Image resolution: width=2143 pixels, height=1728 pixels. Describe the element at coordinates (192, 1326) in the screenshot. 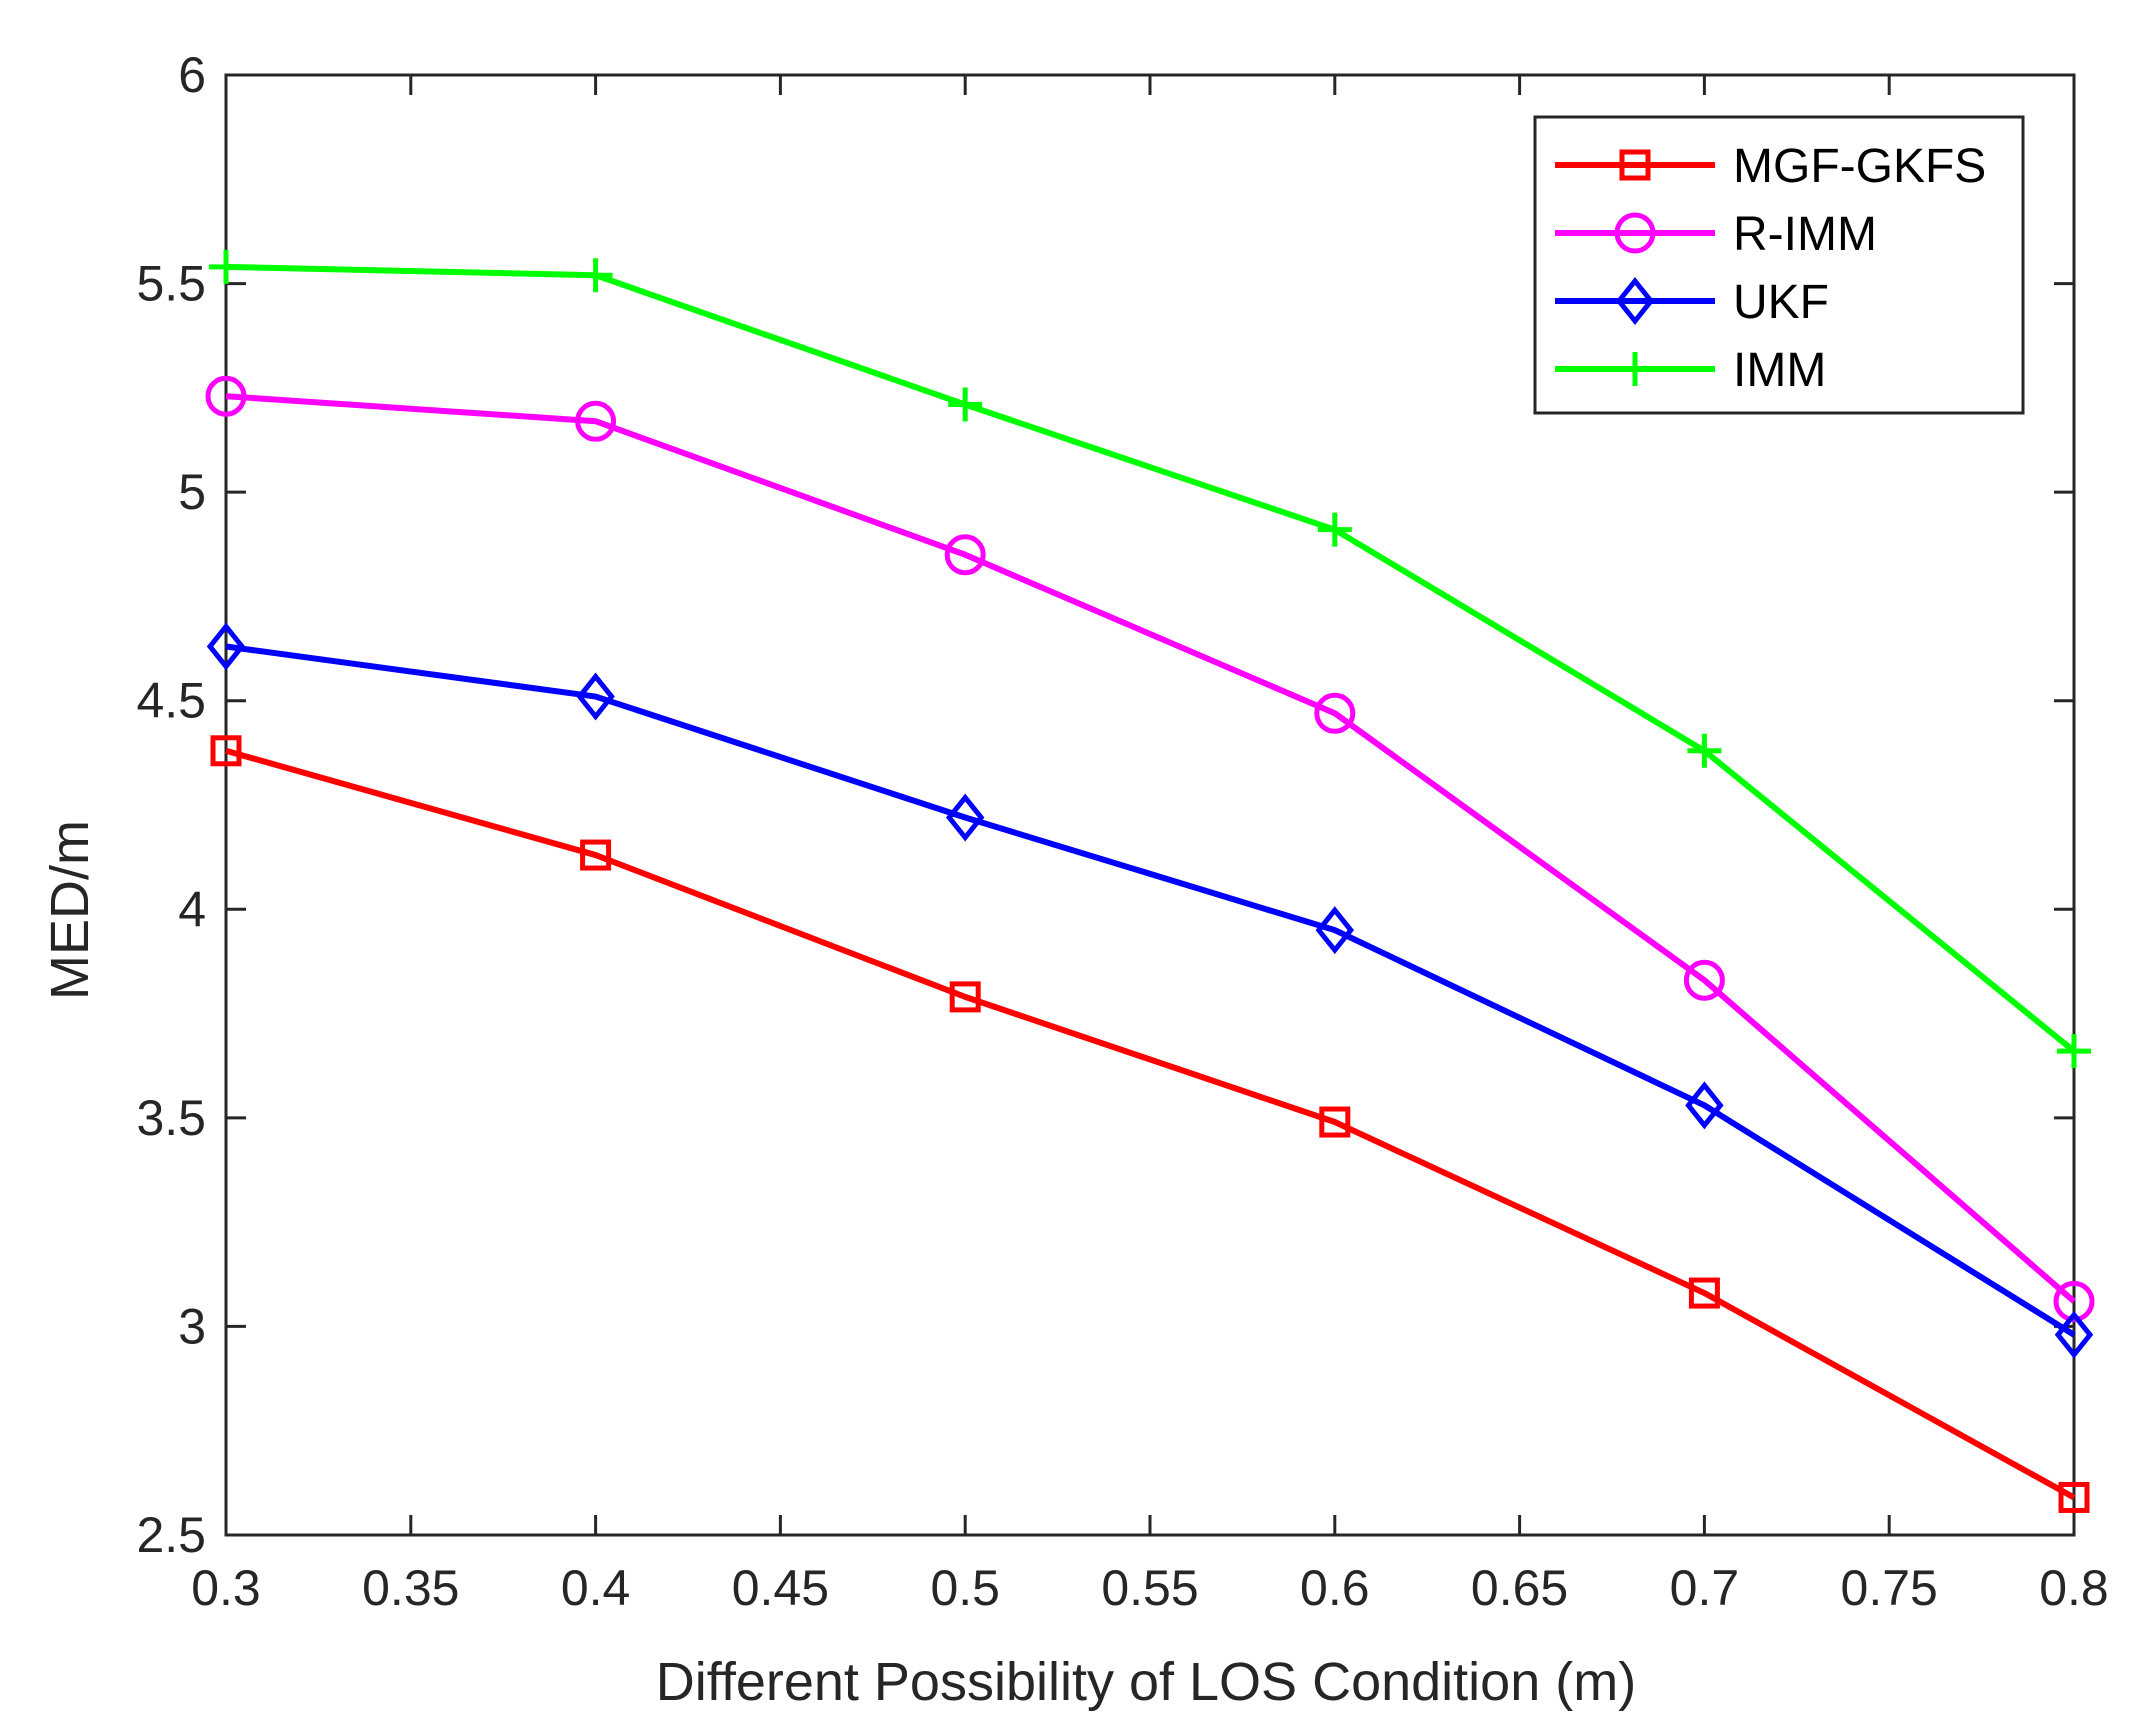

I see `y-tick-label: 3` at that location.